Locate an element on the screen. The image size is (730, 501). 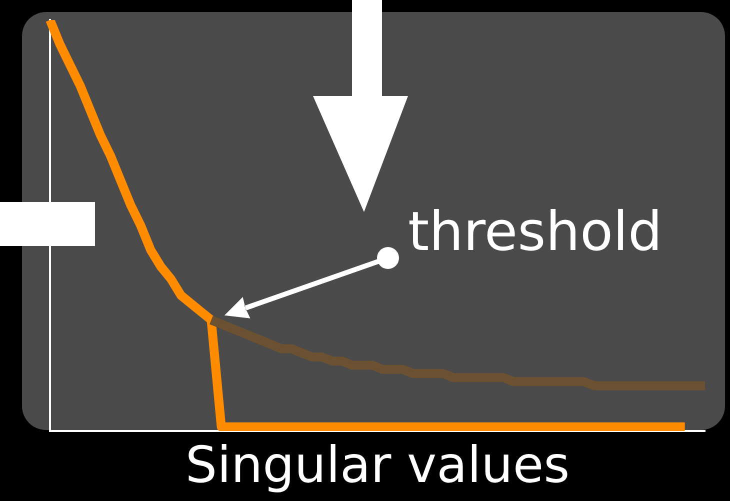
x-axis-title: Singular values is located at coordinates (377, 465).